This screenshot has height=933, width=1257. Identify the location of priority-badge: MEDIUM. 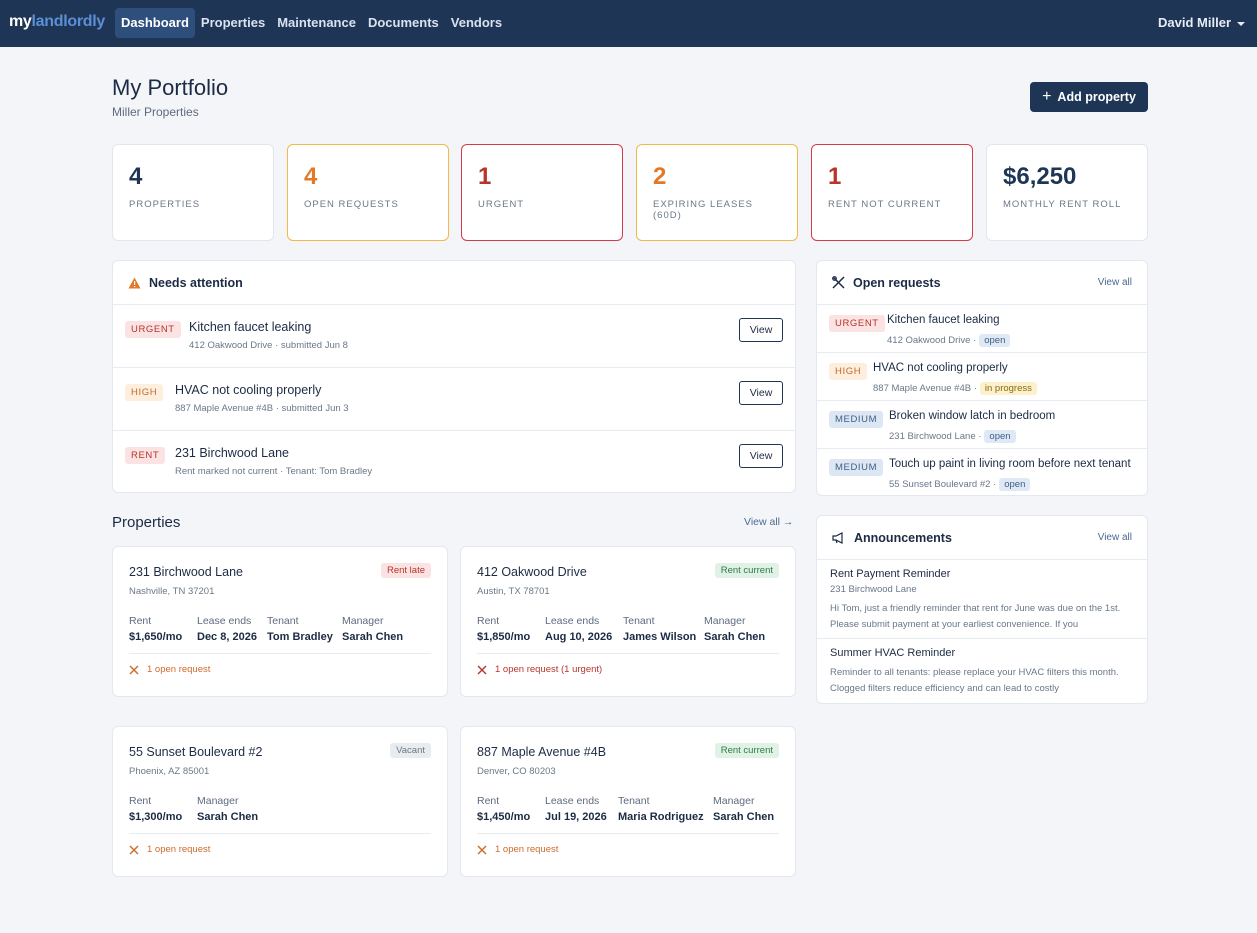
(856, 467).